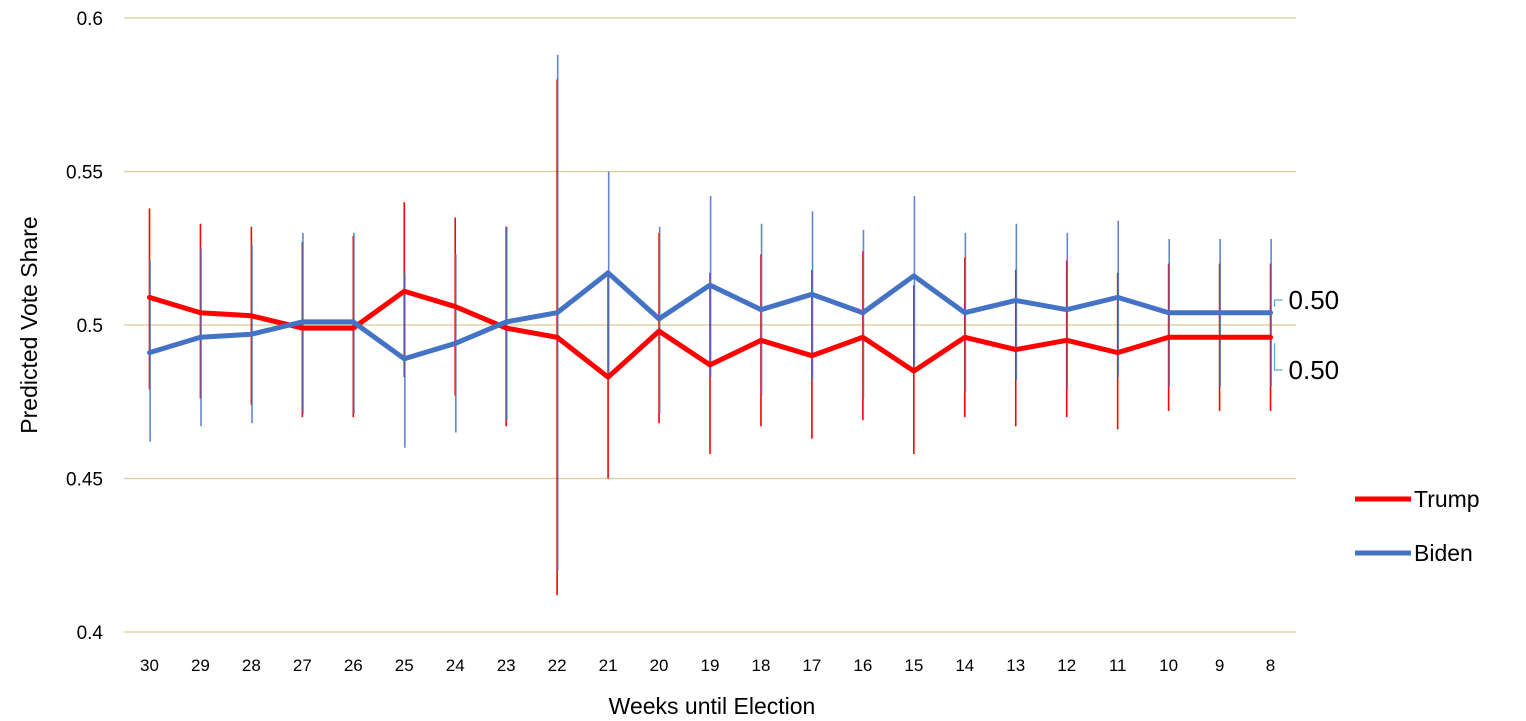 The height and width of the screenshot is (721, 1526). Describe the element at coordinates (90, 633) in the screenshot. I see `y-tick-label: 0.4` at that location.